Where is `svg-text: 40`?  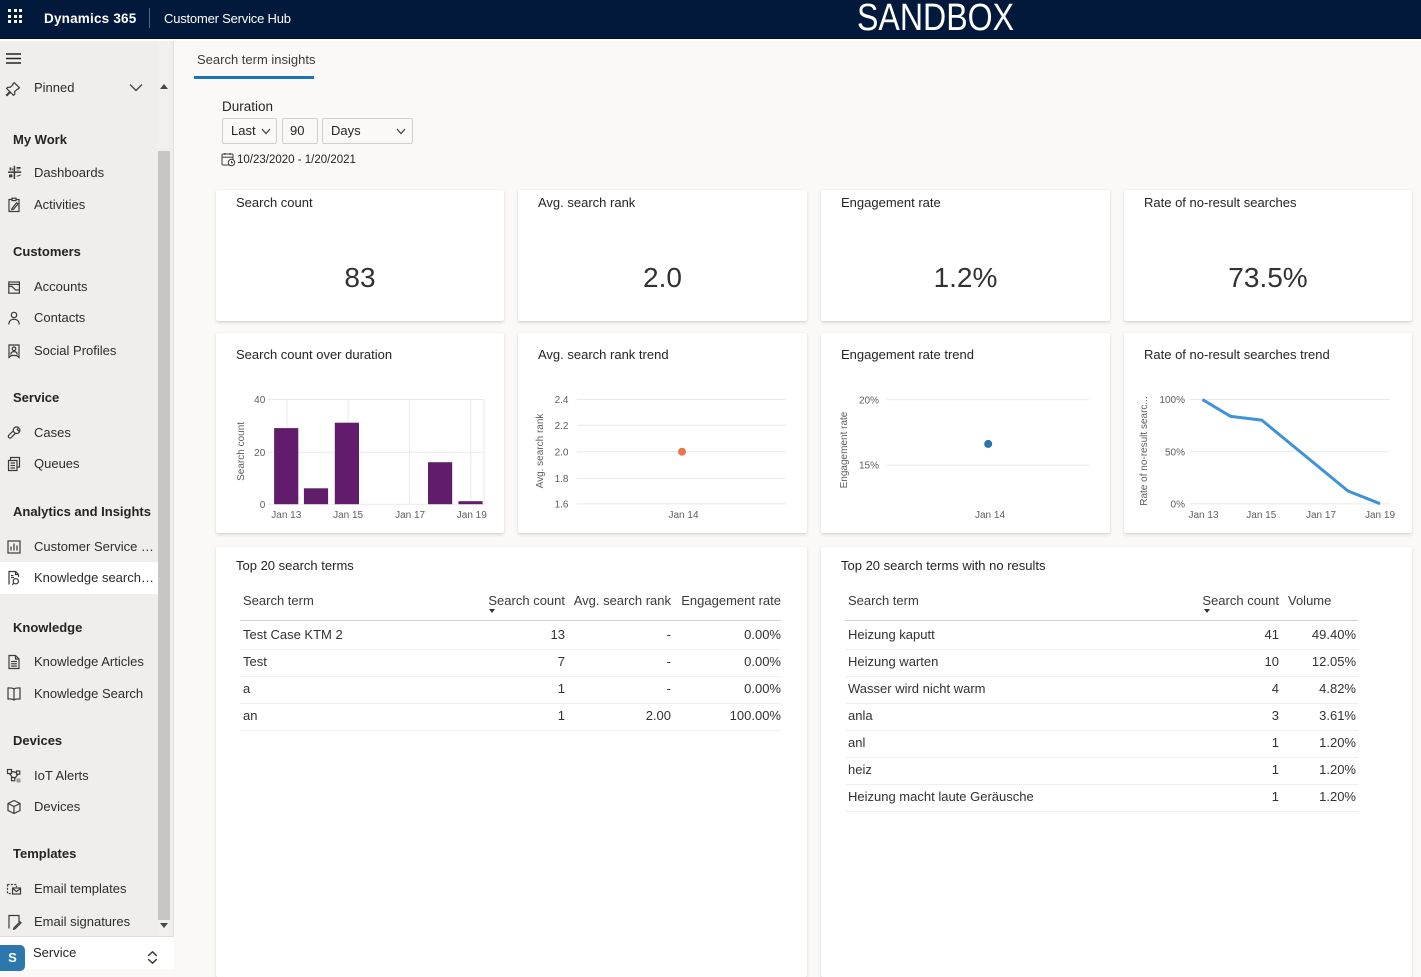 svg-text: 40 is located at coordinates (260, 400).